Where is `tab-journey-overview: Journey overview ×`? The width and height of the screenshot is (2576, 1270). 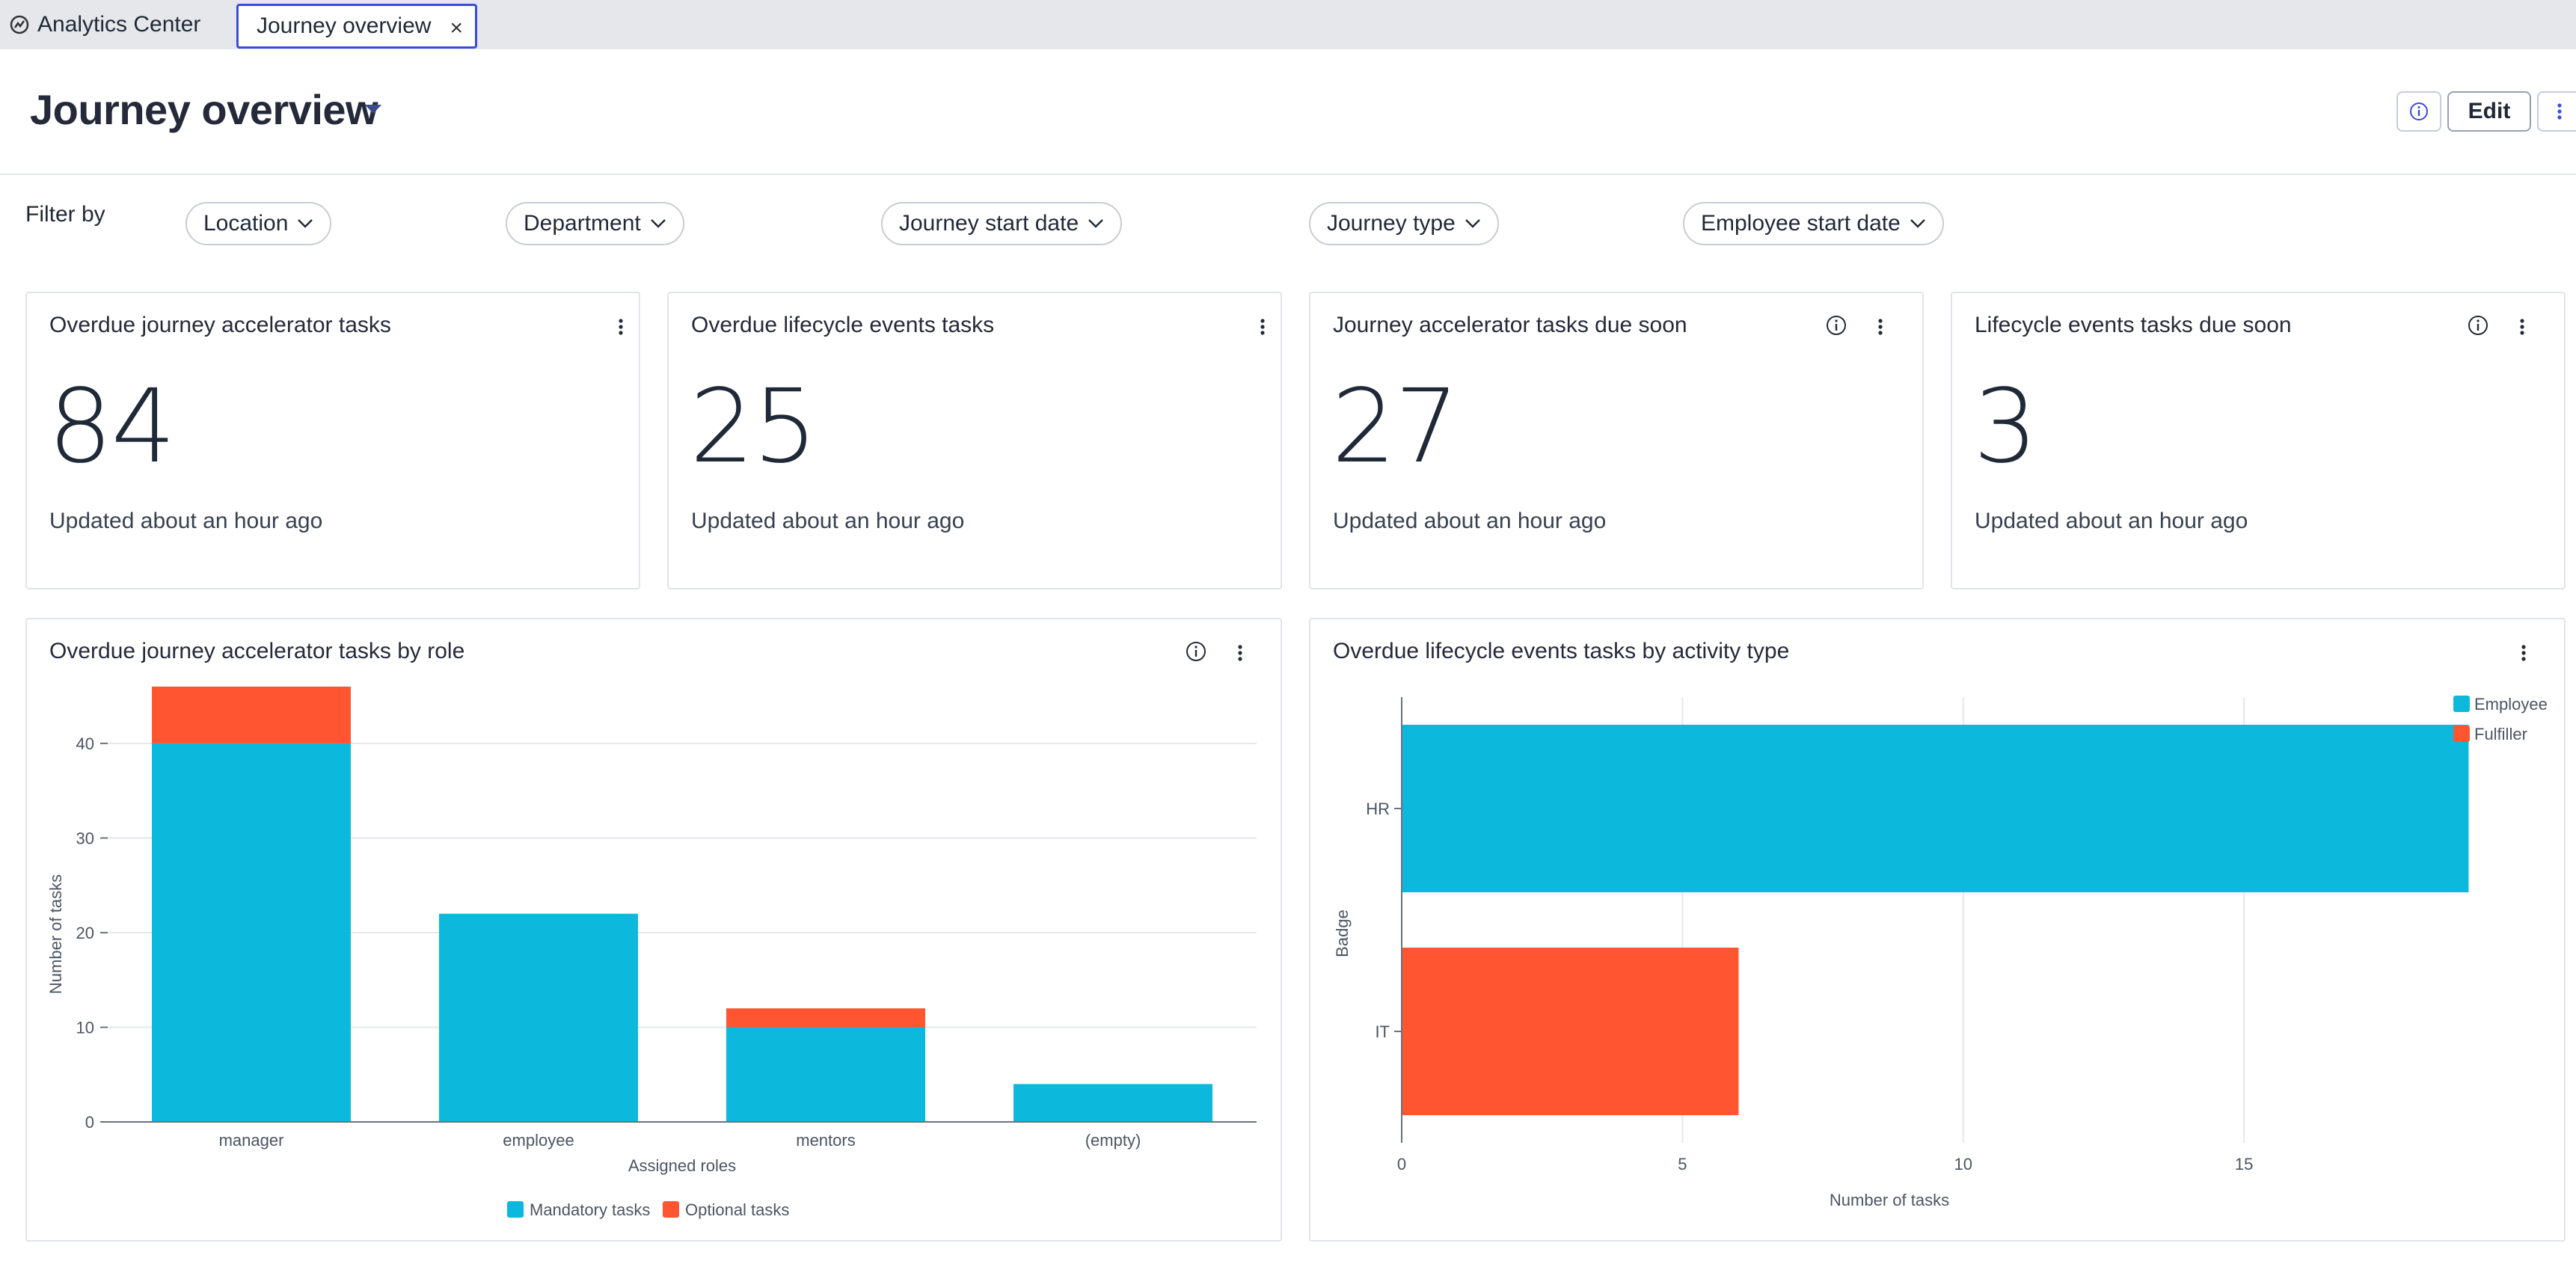
tab-journey-overview: Journey overview × is located at coordinates (356, 26).